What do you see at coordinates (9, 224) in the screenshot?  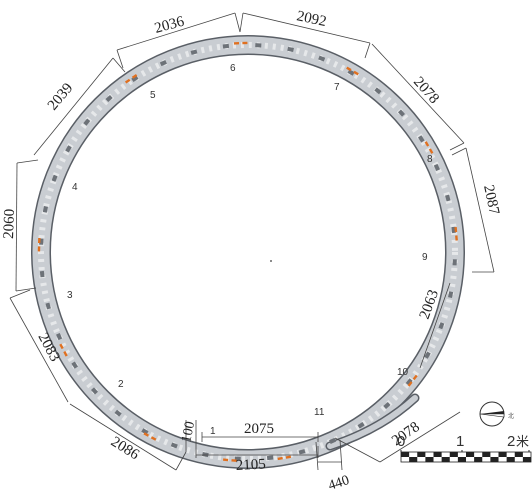 I see `dim-label-2060: 2060` at bounding box center [9, 224].